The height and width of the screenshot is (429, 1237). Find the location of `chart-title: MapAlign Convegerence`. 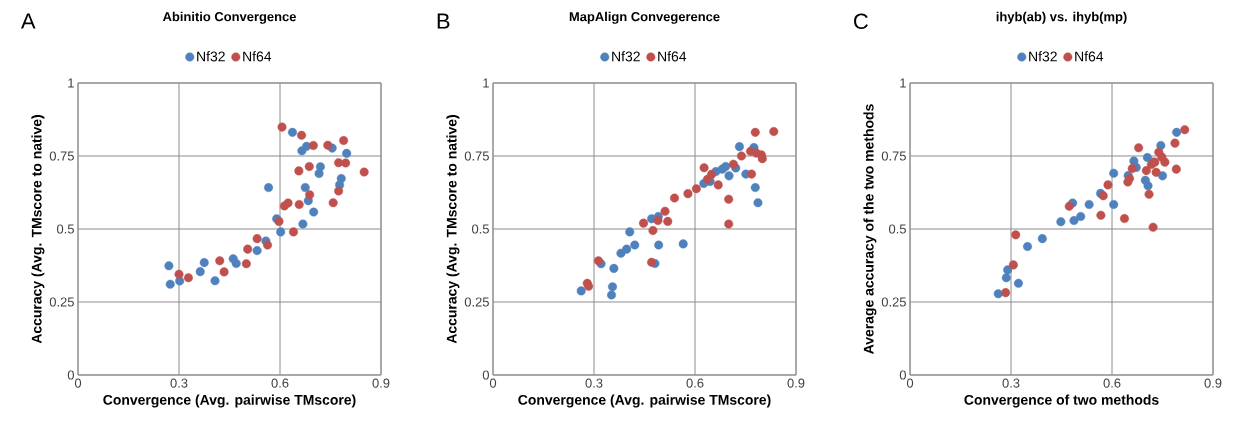

chart-title: MapAlign Convegerence is located at coordinates (644, 17).